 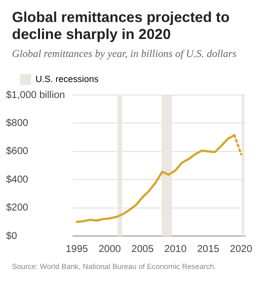 I want to click on x-tick-label: 1995, so click(x=77, y=249).